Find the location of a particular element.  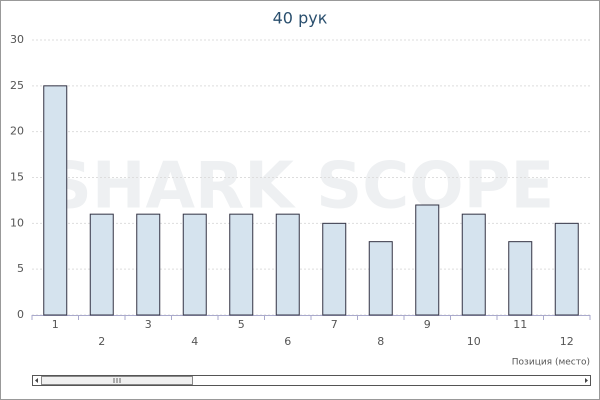

y-tick-label: 25 is located at coordinates (17, 85).